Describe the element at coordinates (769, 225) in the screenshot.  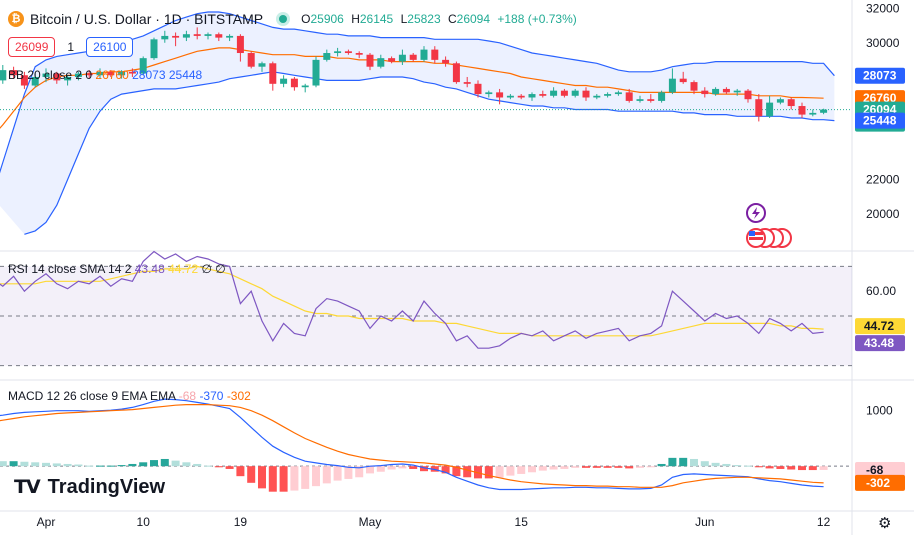
I see `event-markers` at that location.